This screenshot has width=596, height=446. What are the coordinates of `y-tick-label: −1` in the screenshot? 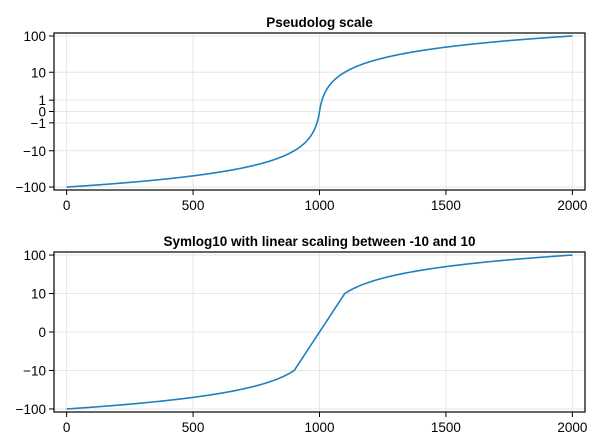 It's located at (38, 123).